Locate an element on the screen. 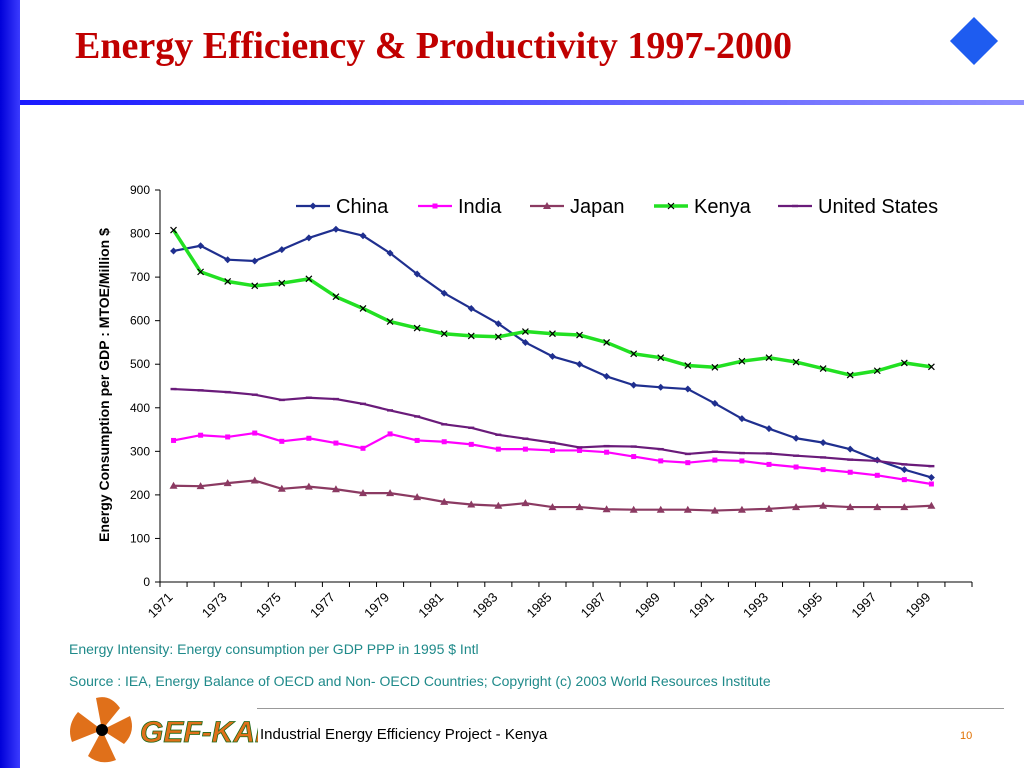 This screenshot has width=1024, height=768. y-tick-label: 900 is located at coordinates (140, 190).